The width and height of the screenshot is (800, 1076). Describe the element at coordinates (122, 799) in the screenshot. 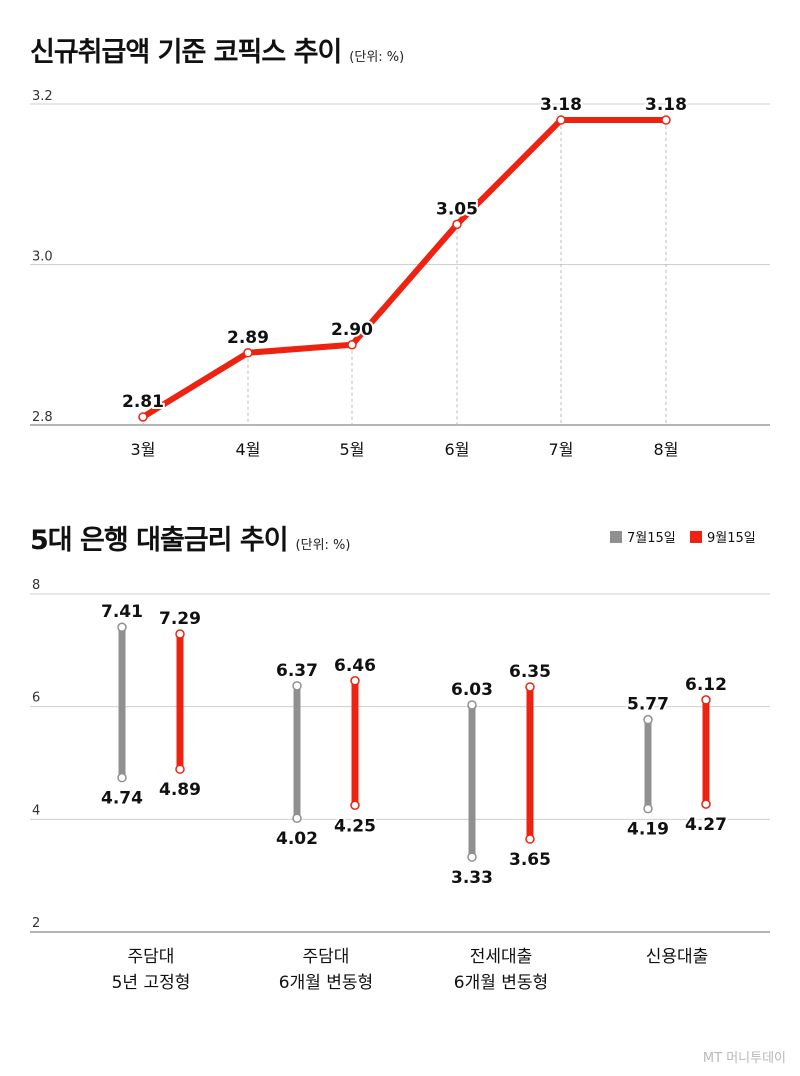

I see `low-label-s0-0: 4.74` at that location.